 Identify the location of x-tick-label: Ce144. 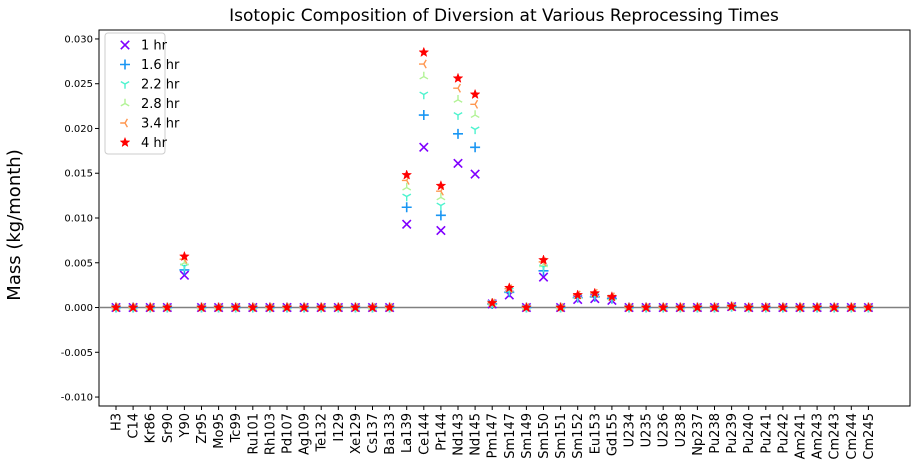
(424, 434).